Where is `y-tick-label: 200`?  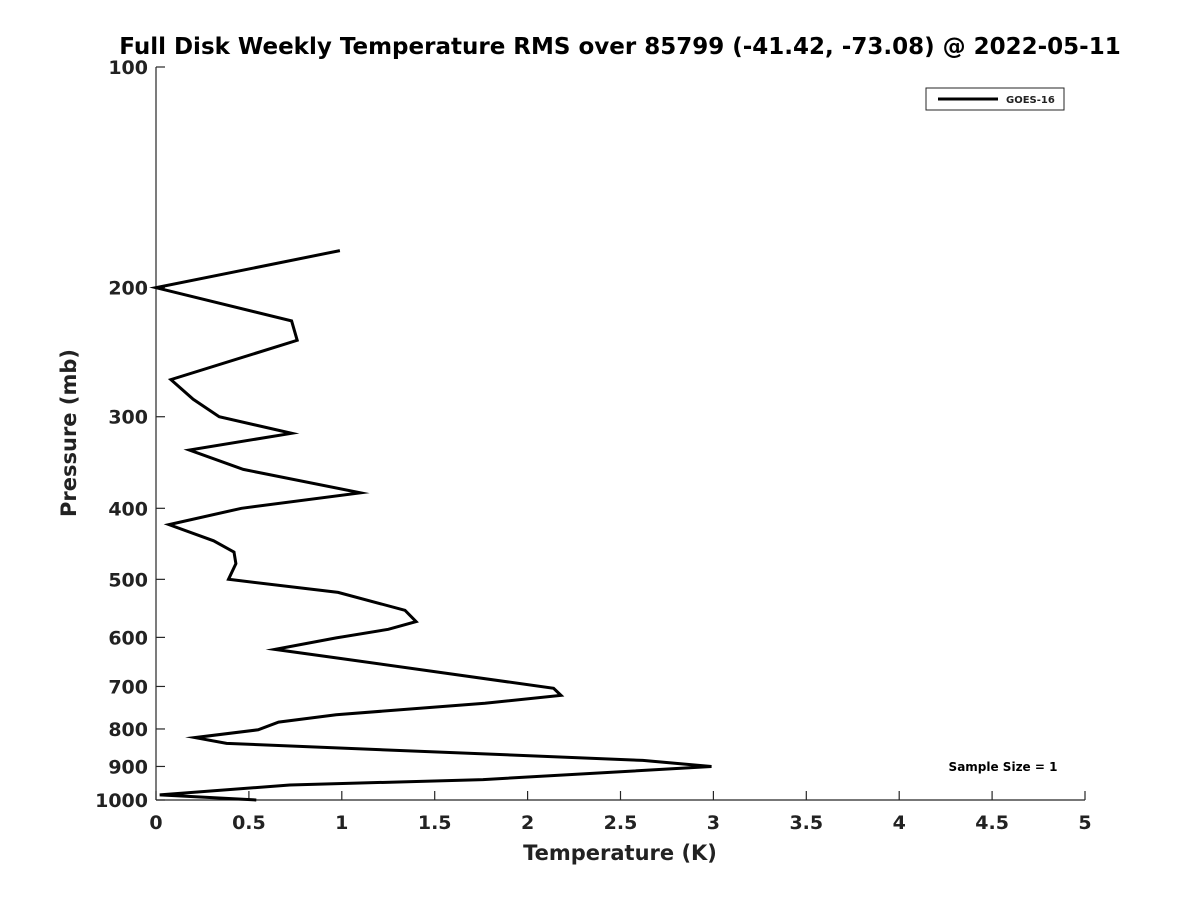 y-tick-label: 200 is located at coordinates (128, 289).